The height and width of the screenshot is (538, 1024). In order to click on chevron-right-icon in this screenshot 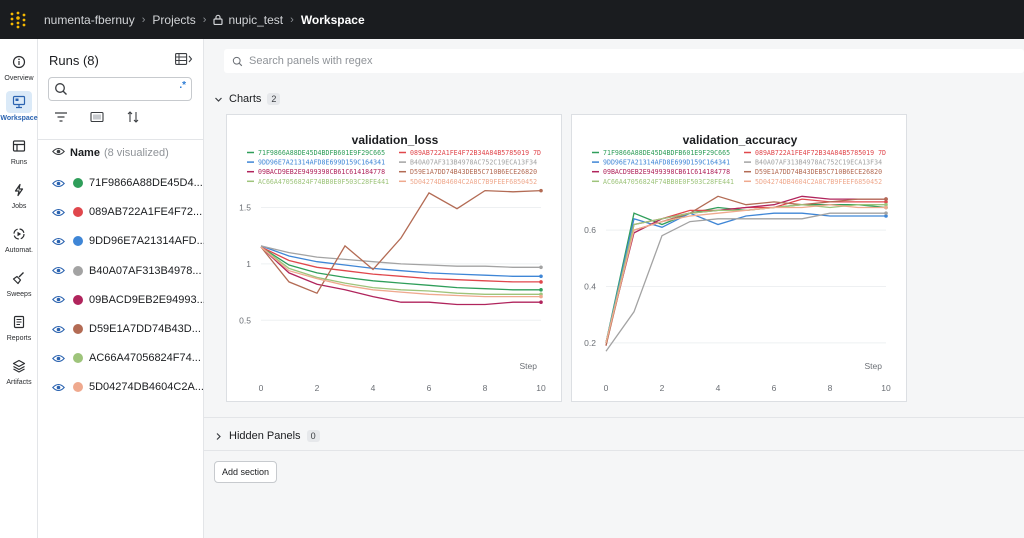, I will do `click(218, 436)`.